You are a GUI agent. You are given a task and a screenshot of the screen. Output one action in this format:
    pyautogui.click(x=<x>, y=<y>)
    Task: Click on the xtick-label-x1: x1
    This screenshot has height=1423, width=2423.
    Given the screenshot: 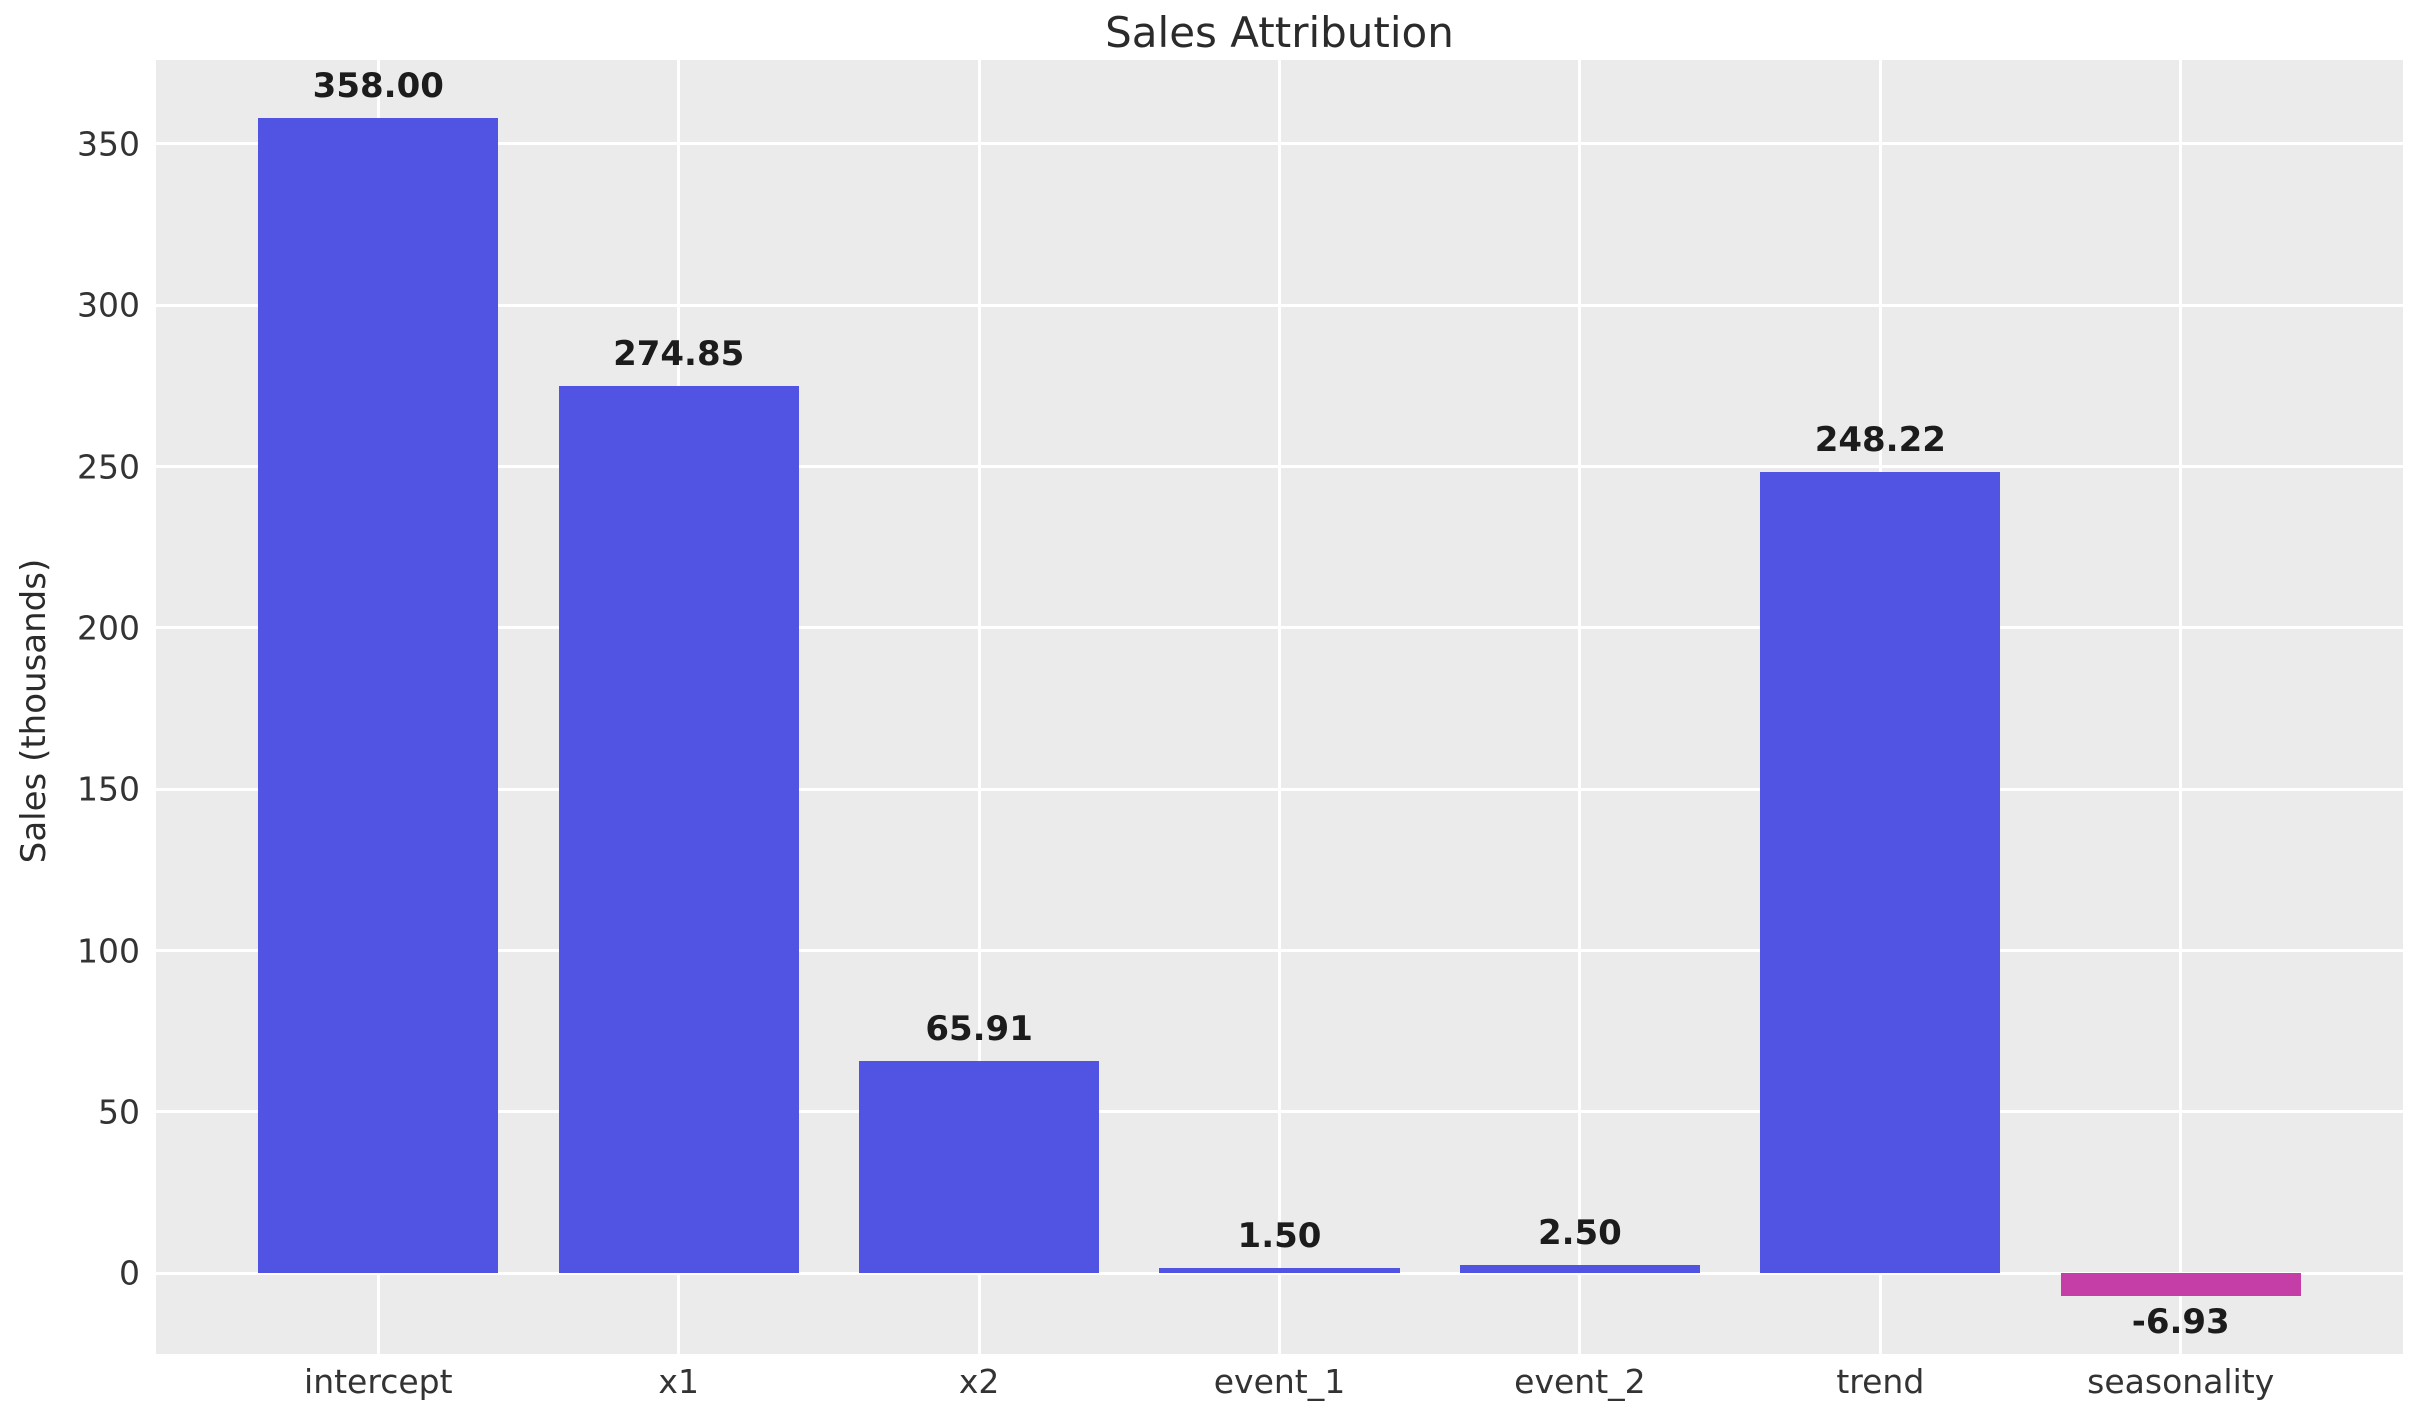 What is the action you would take?
    pyautogui.click(x=678, y=1381)
    